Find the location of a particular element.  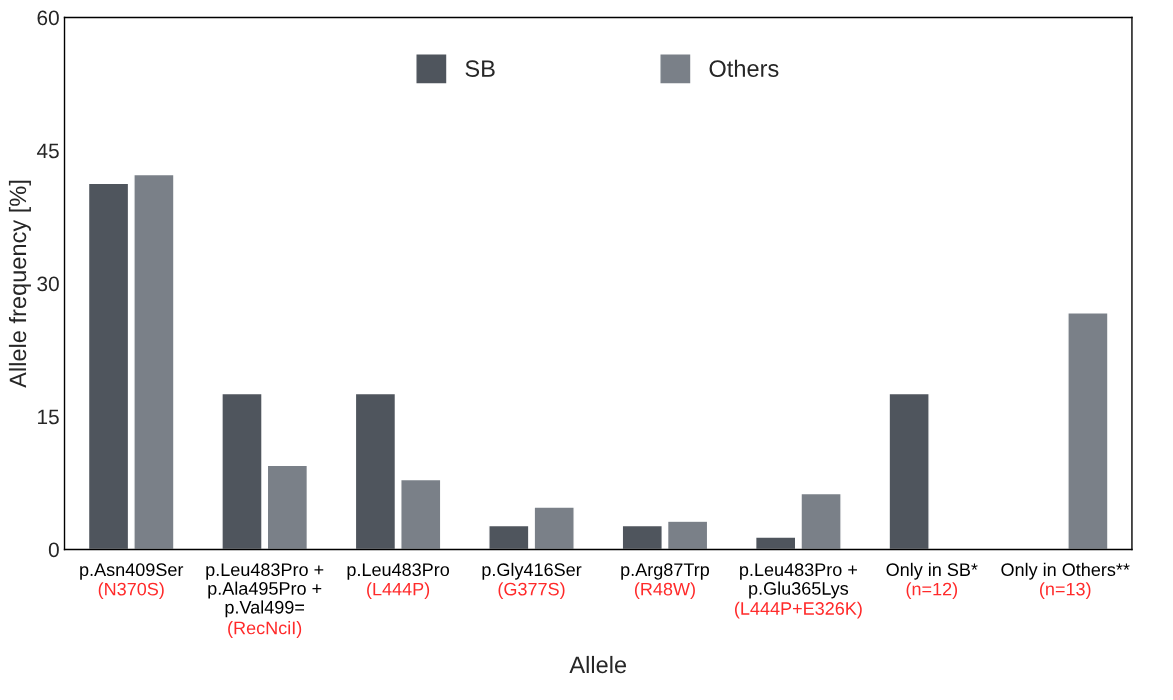

legend-label: SB is located at coordinates (480, 68).